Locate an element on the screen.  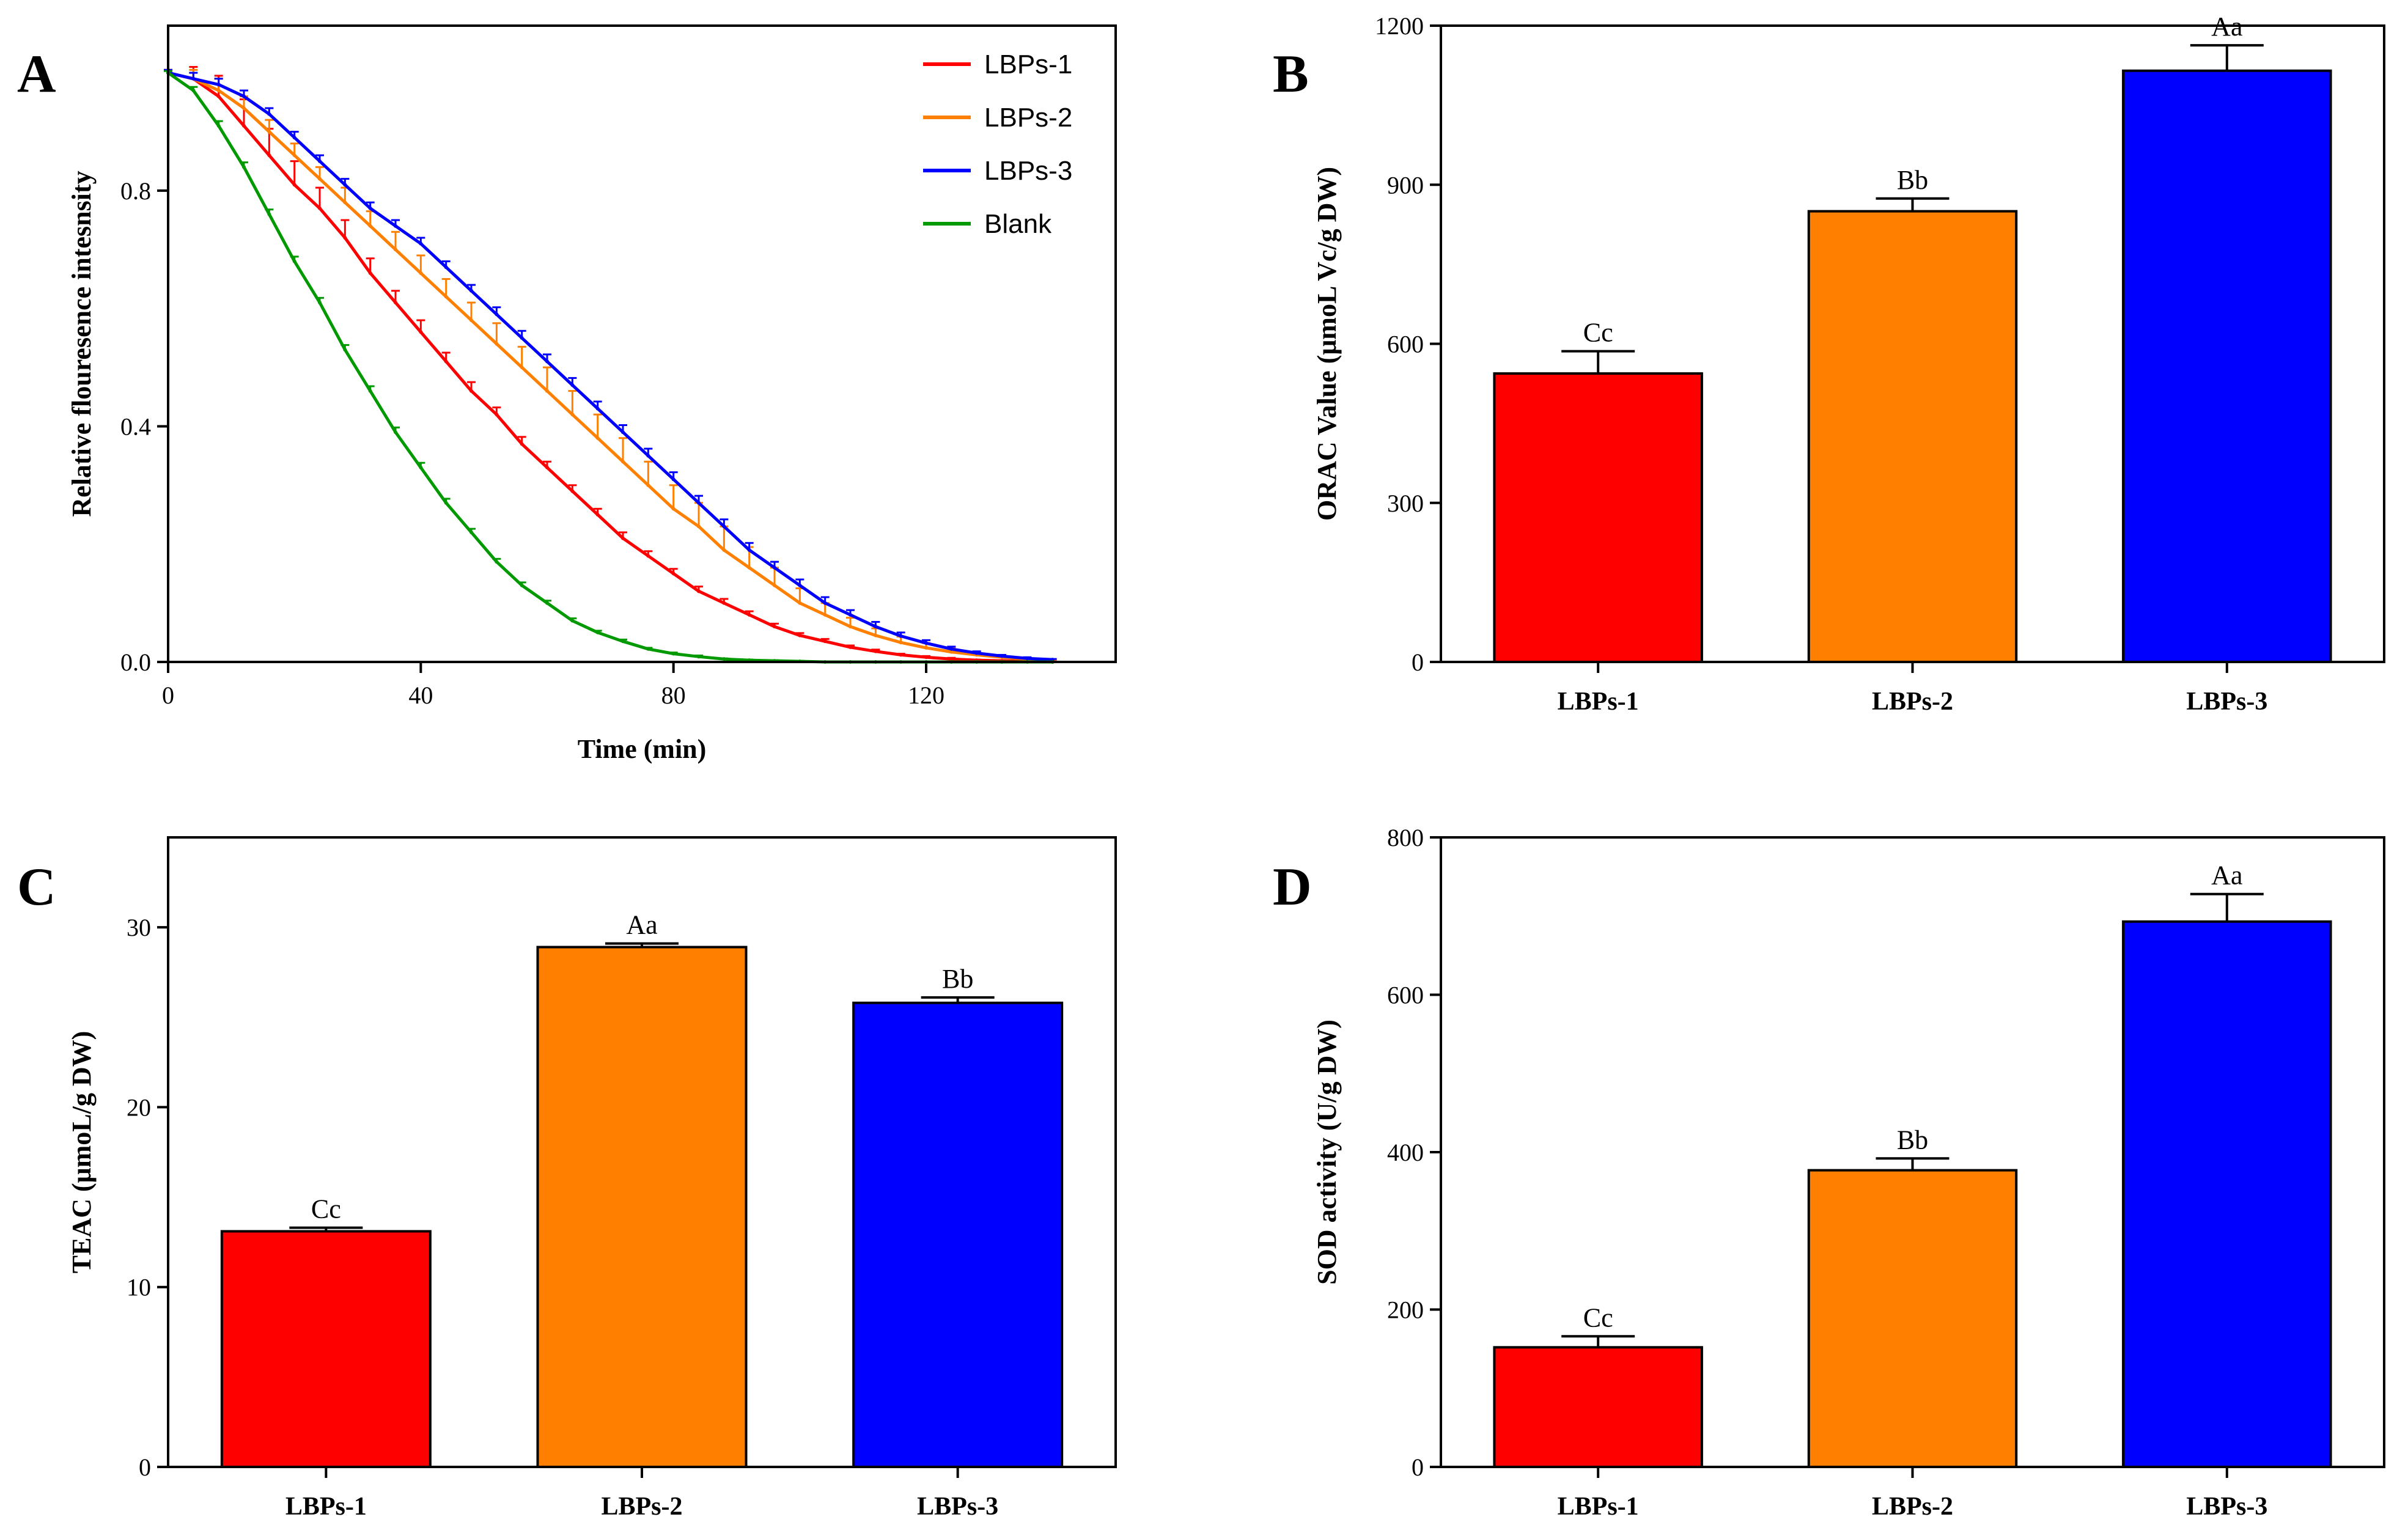
panel-letter-D: D is located at coordinates (1292, 887).